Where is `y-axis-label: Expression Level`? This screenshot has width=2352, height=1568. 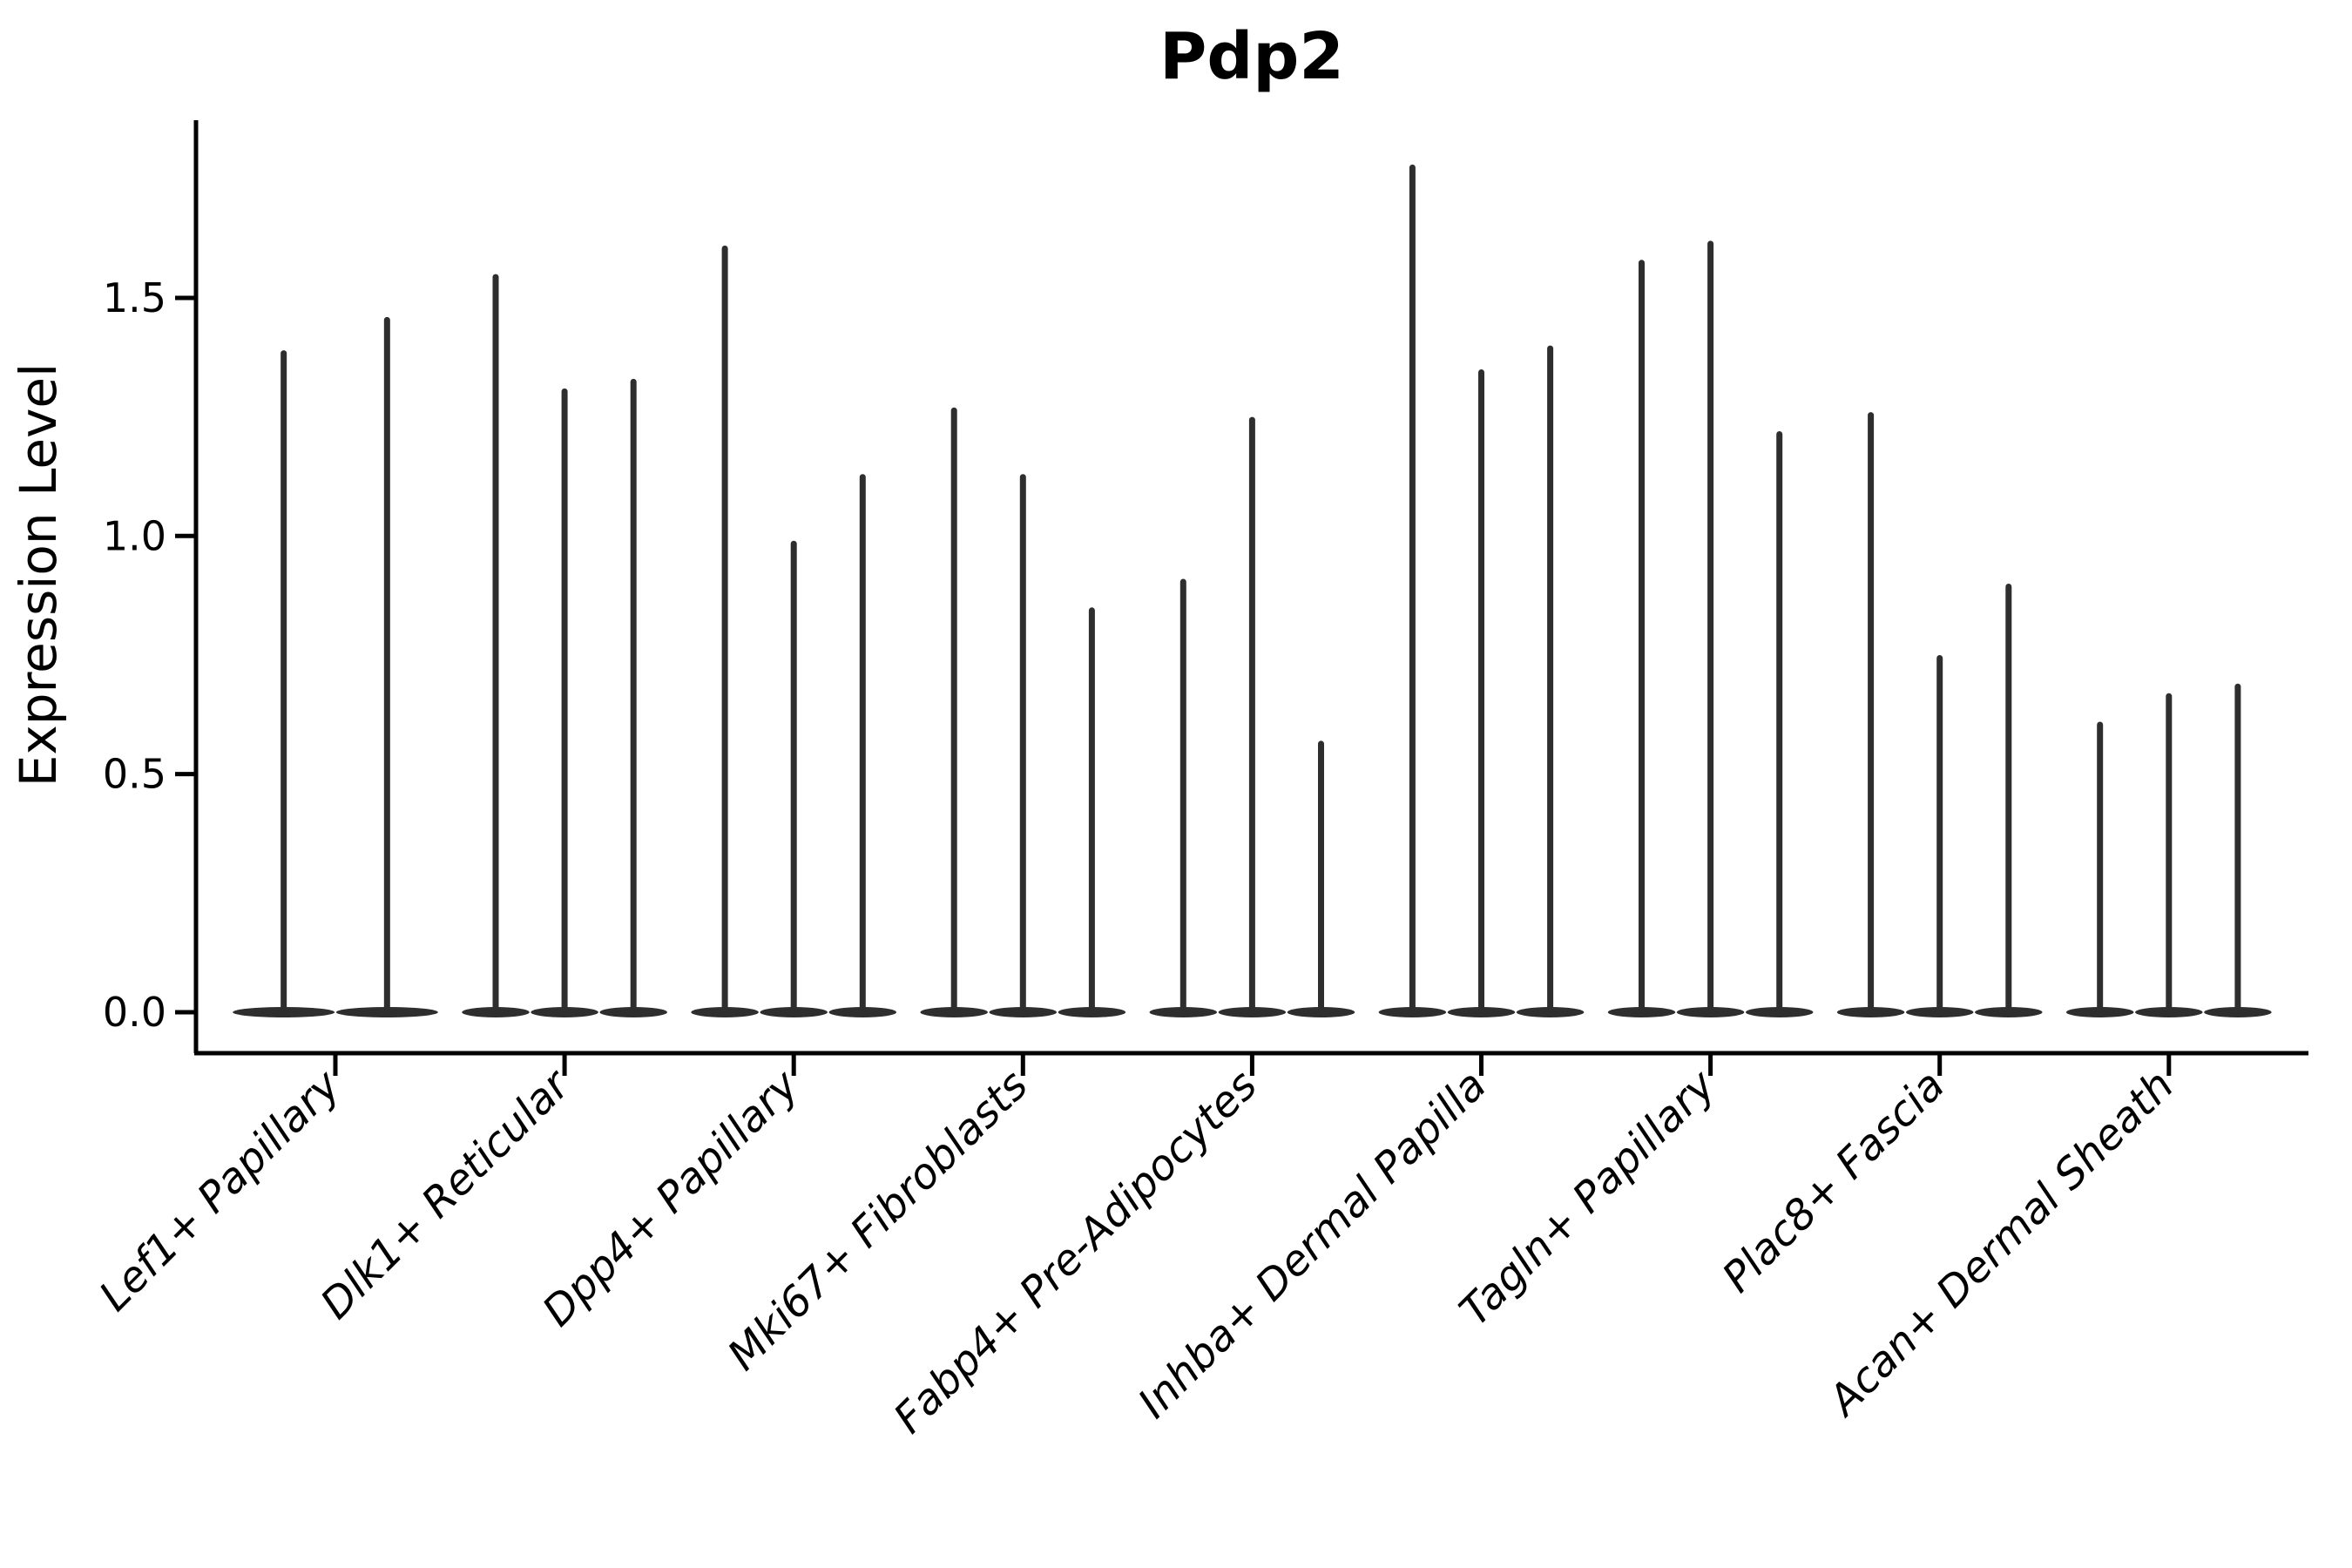
y-axis-label: Expression Level is located at coordinates (38, 575).